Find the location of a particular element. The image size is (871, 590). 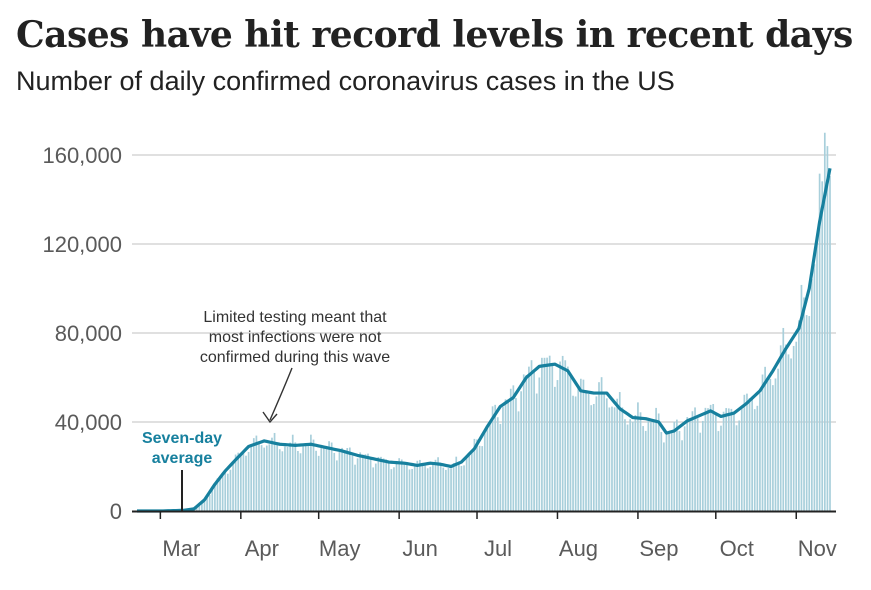

annotation-line-1: Limited testing meant that is located at coordinates (295, 317).